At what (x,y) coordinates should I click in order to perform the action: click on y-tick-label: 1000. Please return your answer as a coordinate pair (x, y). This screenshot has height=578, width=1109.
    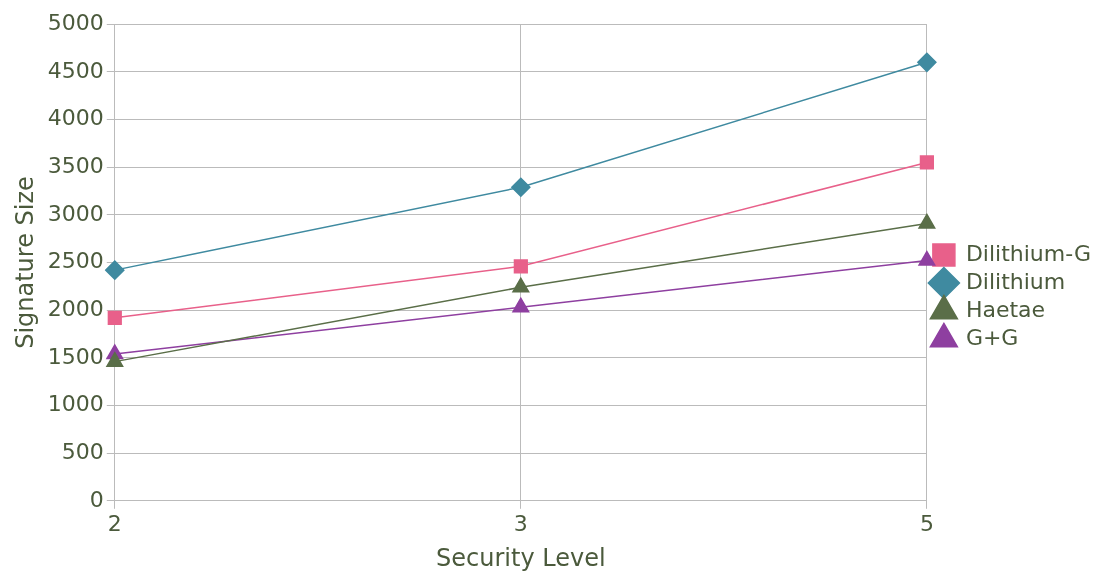
    Looking at the image, I should click on (75, 404).